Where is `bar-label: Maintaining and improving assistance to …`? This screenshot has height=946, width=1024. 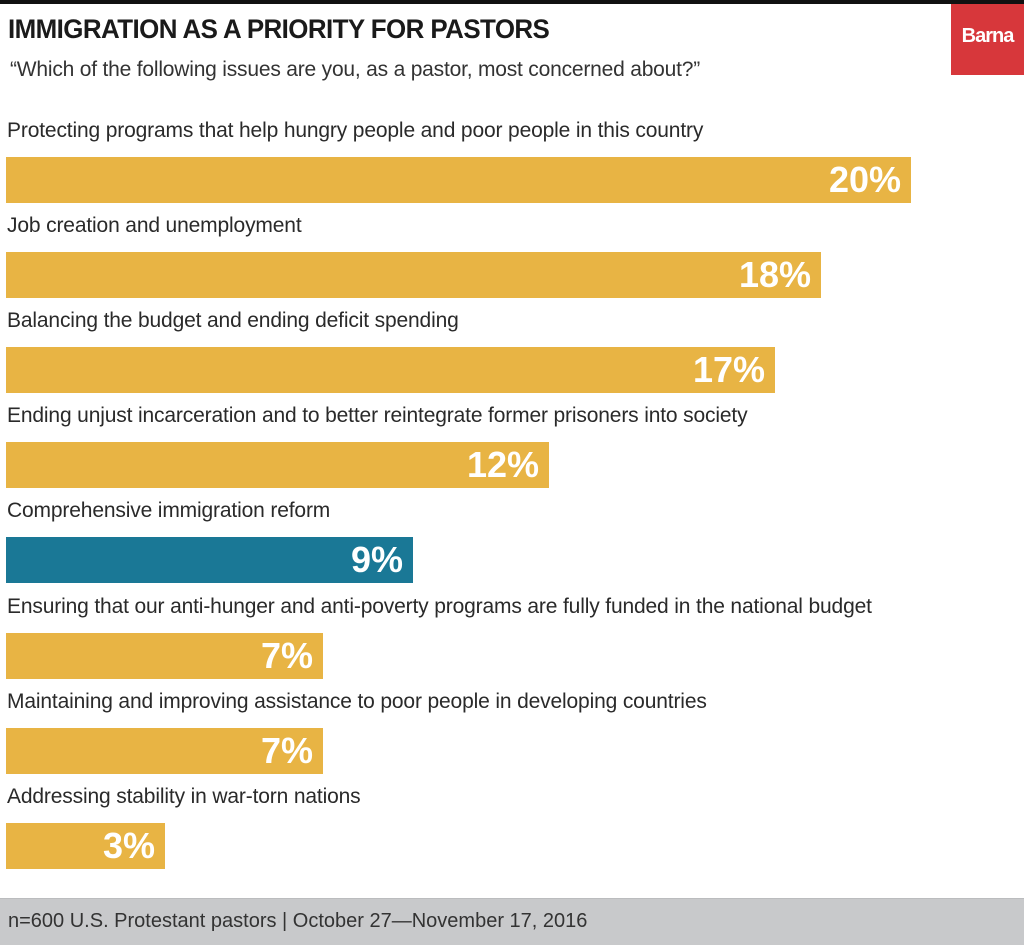
bar-label: Maintaining and improving assistance to … is located at coordinates (357, 701).